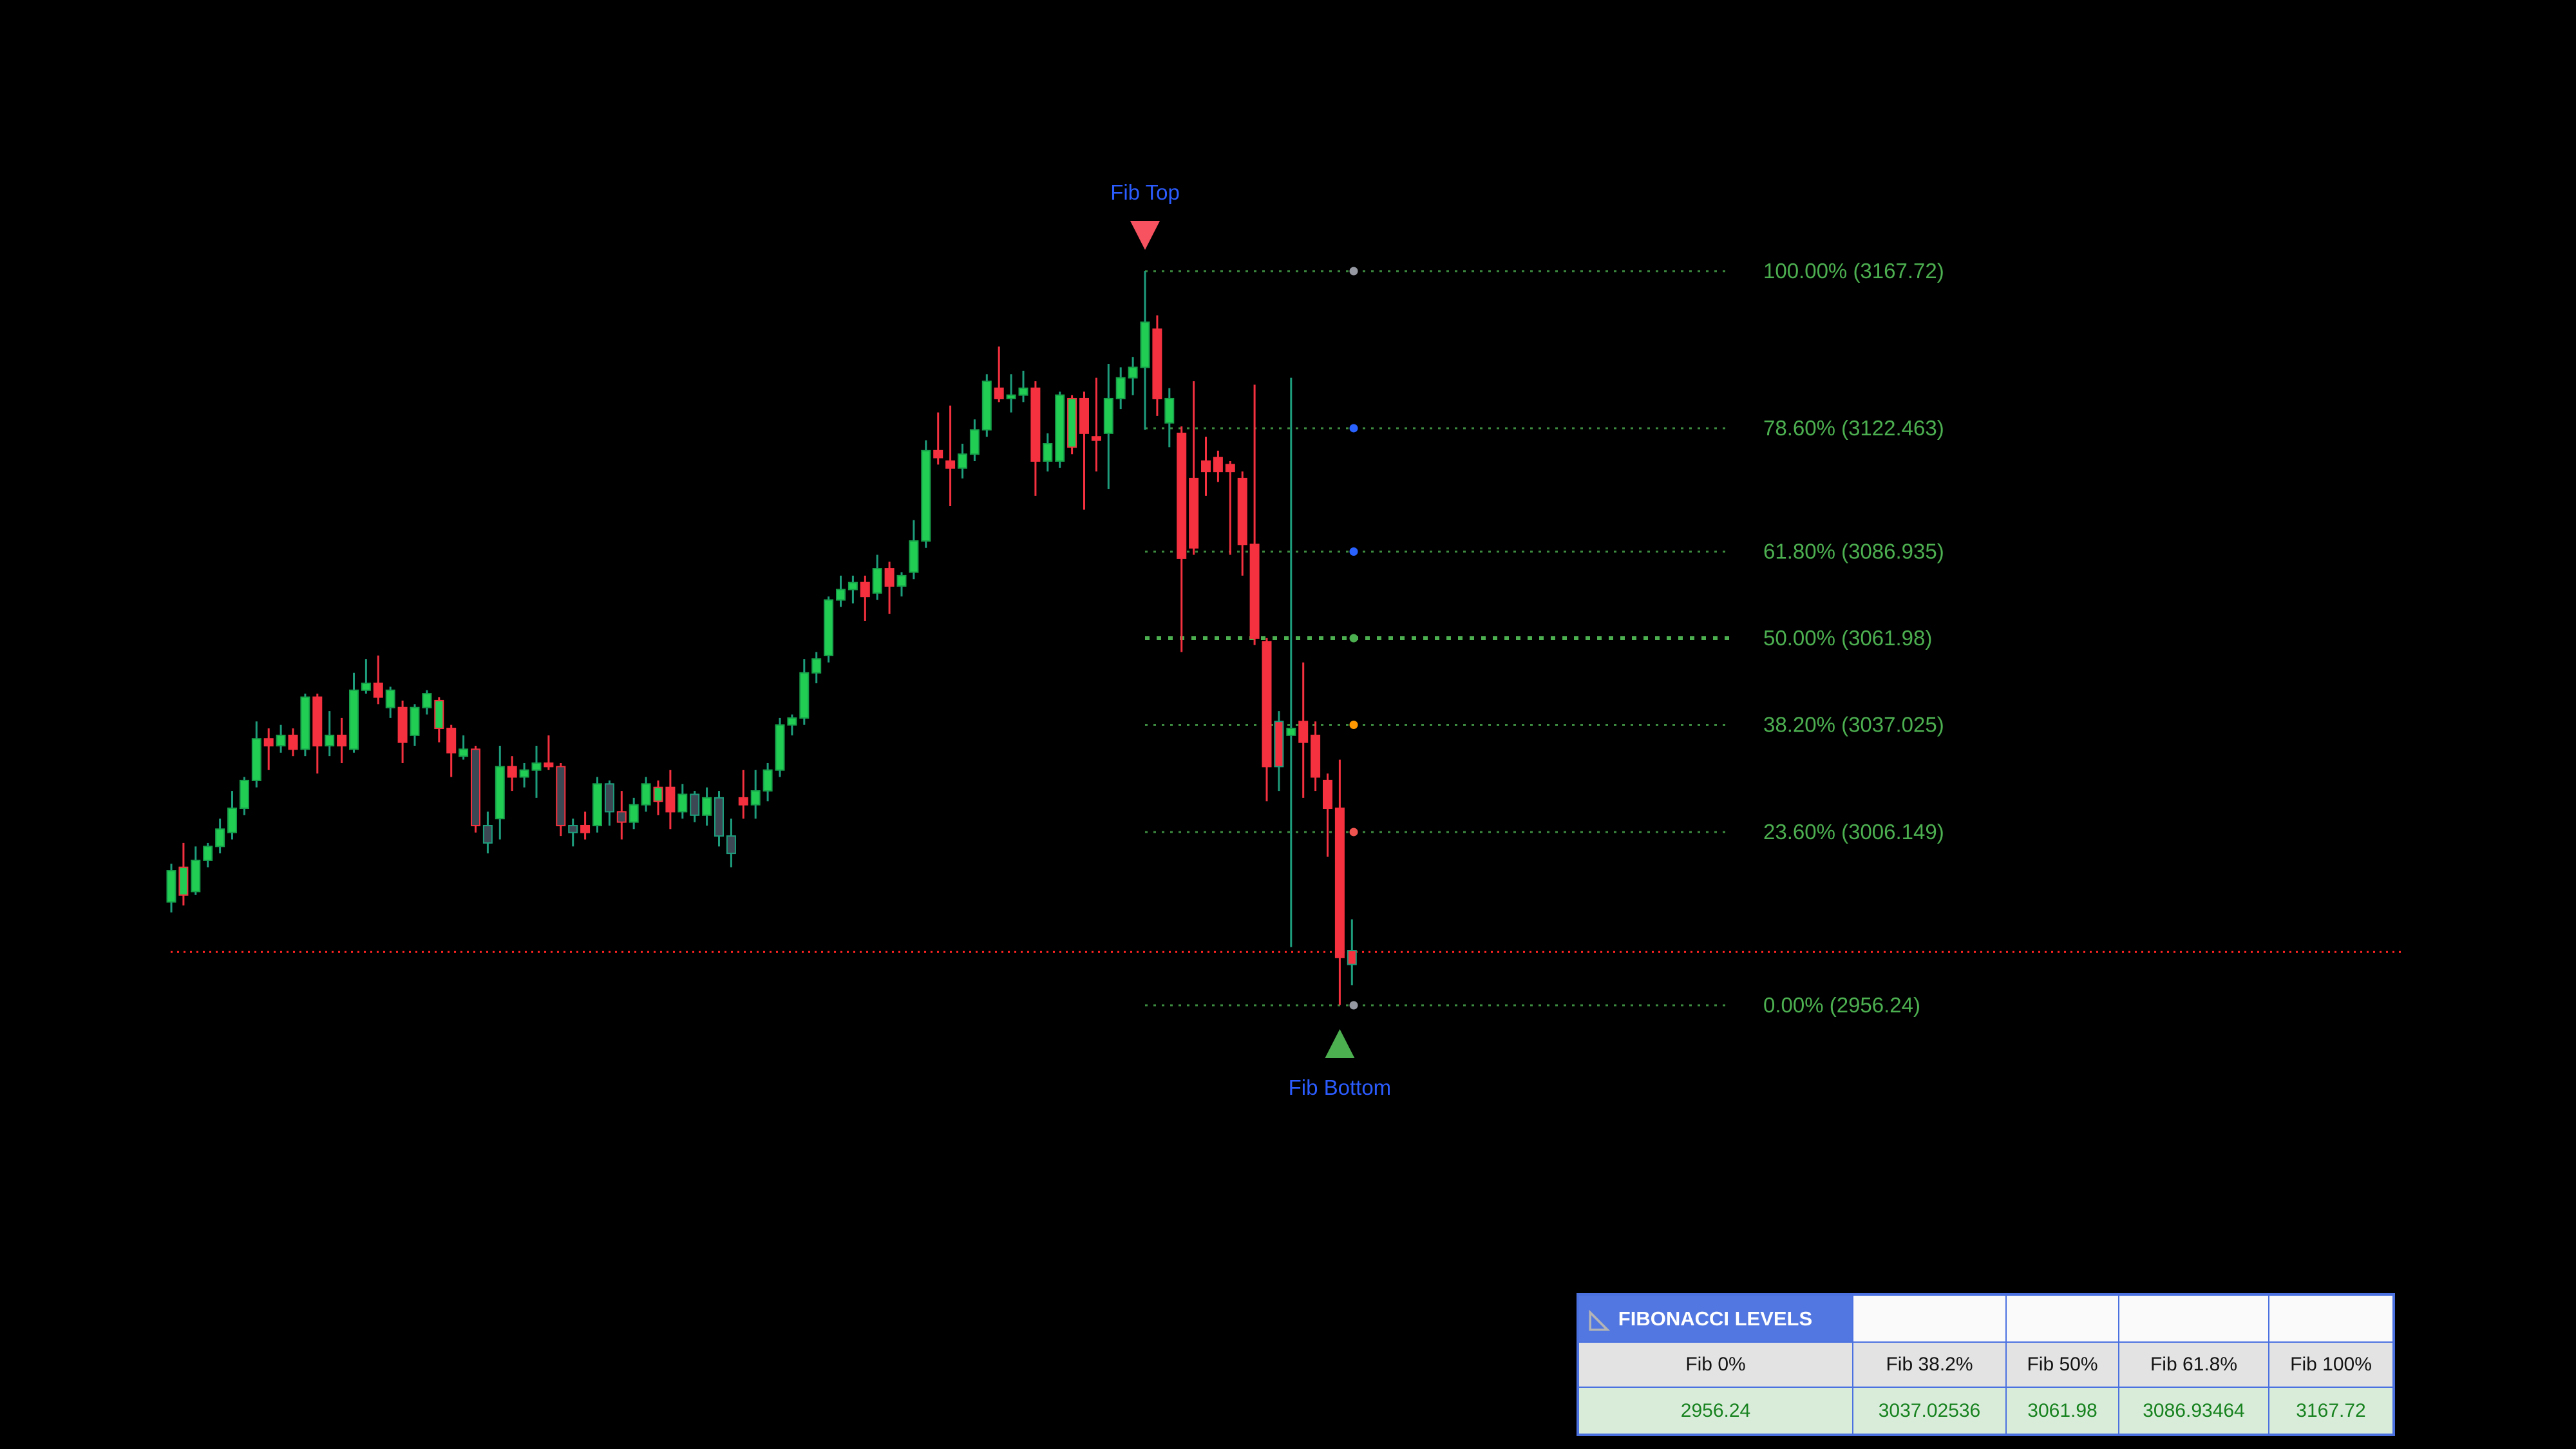 The height and width of the screenshot is (1449, 2576). Describe the element at coordinates (1340, 1043) in the screenshot. I see `fib-bottom-triangle-icon` at that location.